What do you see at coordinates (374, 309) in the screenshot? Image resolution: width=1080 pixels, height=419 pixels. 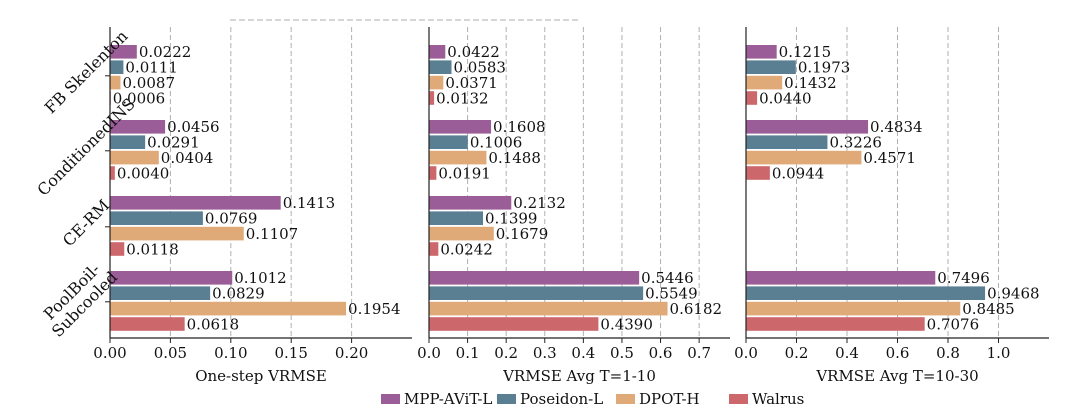 I see `bar-value-label: 0.1954` at bounding box center [374, 309].